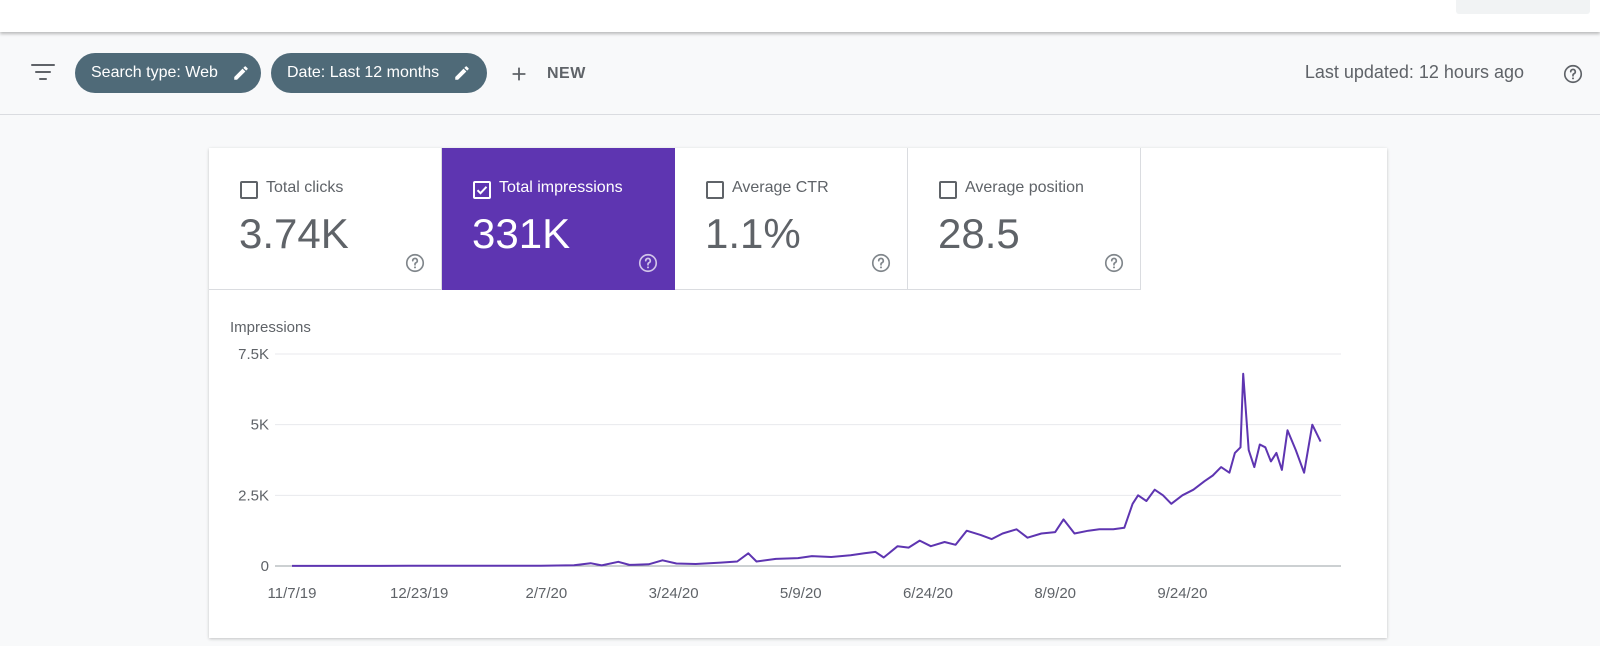 This screenshot has width=1600, height=646. What do you see at coordinates (674, 593) in the screenshot?
I see `x-tick-label: 3/24/20` at bounding box center [674, 593].